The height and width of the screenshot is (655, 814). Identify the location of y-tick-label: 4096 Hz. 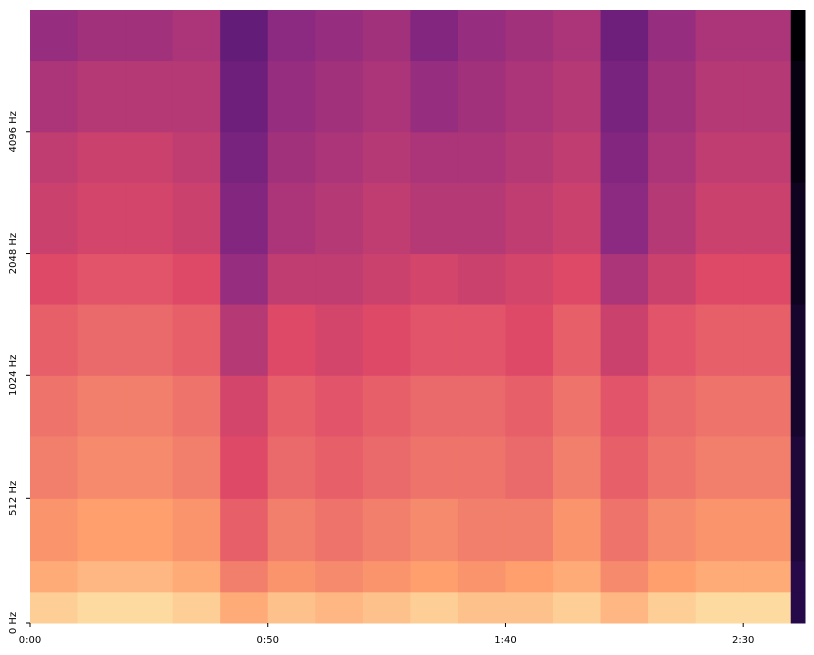
(13, 131).